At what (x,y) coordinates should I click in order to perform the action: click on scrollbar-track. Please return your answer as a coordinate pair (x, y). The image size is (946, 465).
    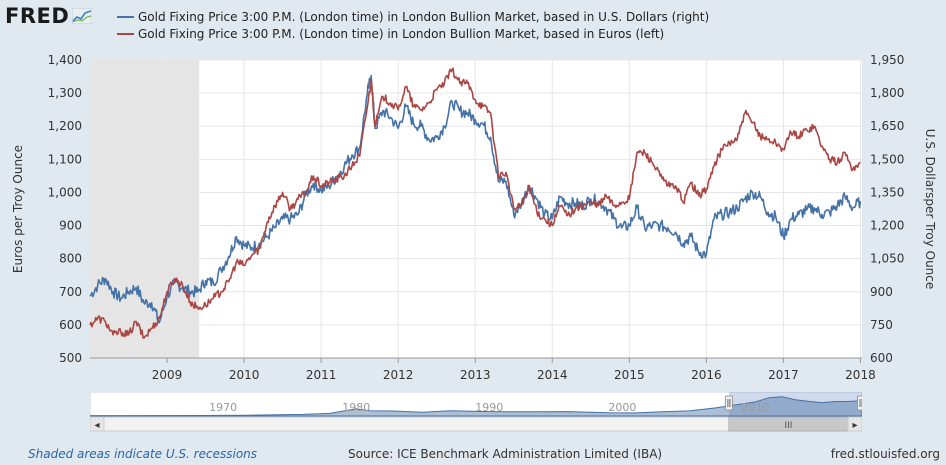
    Looking at the image, I should click on (476, 424).